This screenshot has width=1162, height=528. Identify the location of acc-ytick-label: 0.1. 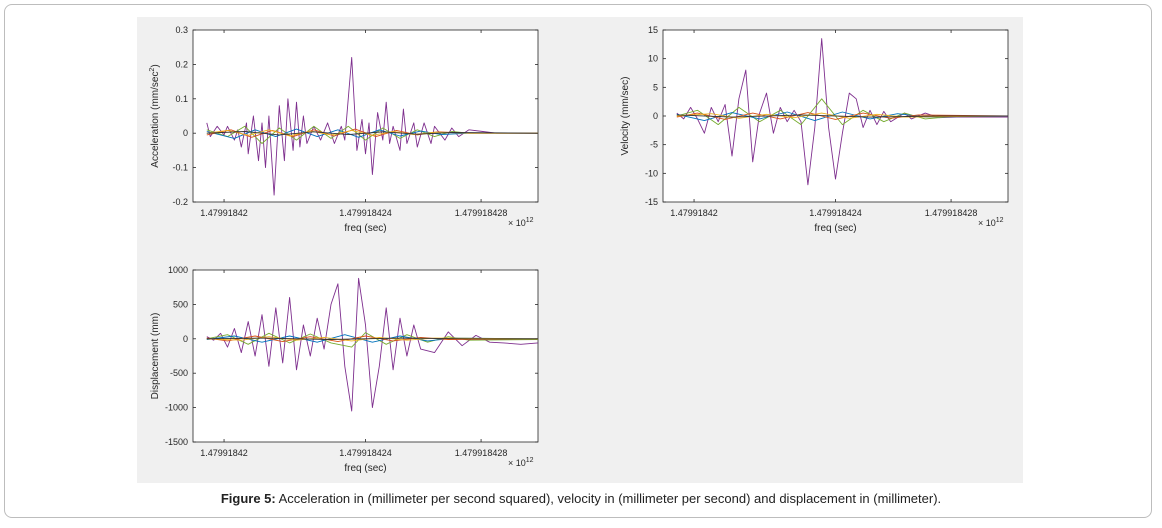
(181, 99).